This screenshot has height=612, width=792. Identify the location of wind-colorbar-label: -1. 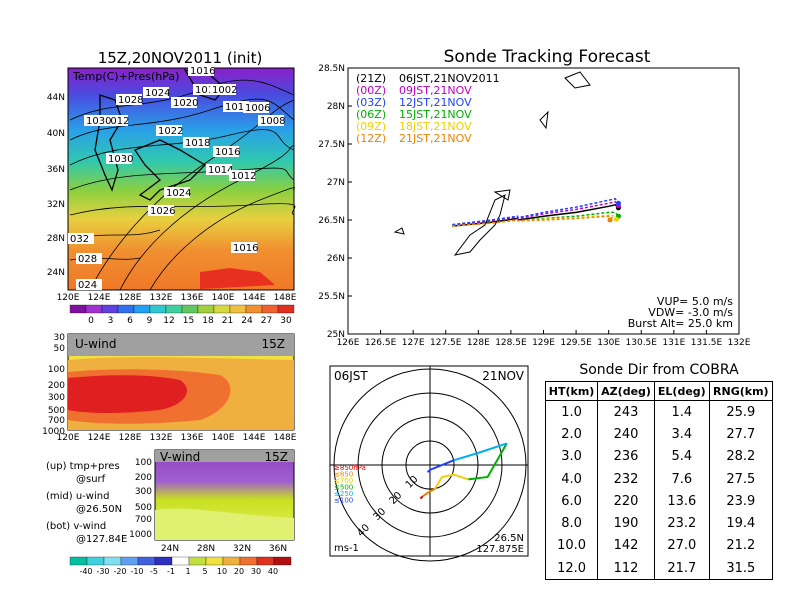
(171, 571).